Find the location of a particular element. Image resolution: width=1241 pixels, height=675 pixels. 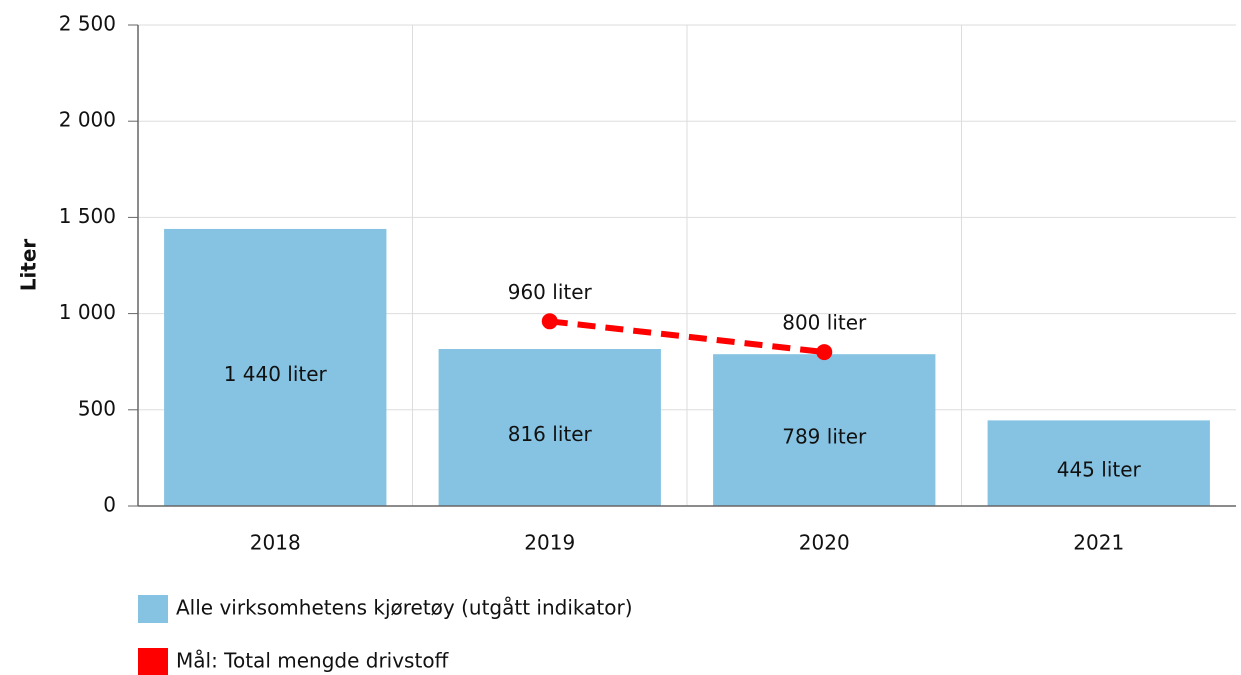

bar-value-label: 1 440 liter is located at coordinates (276, 374).